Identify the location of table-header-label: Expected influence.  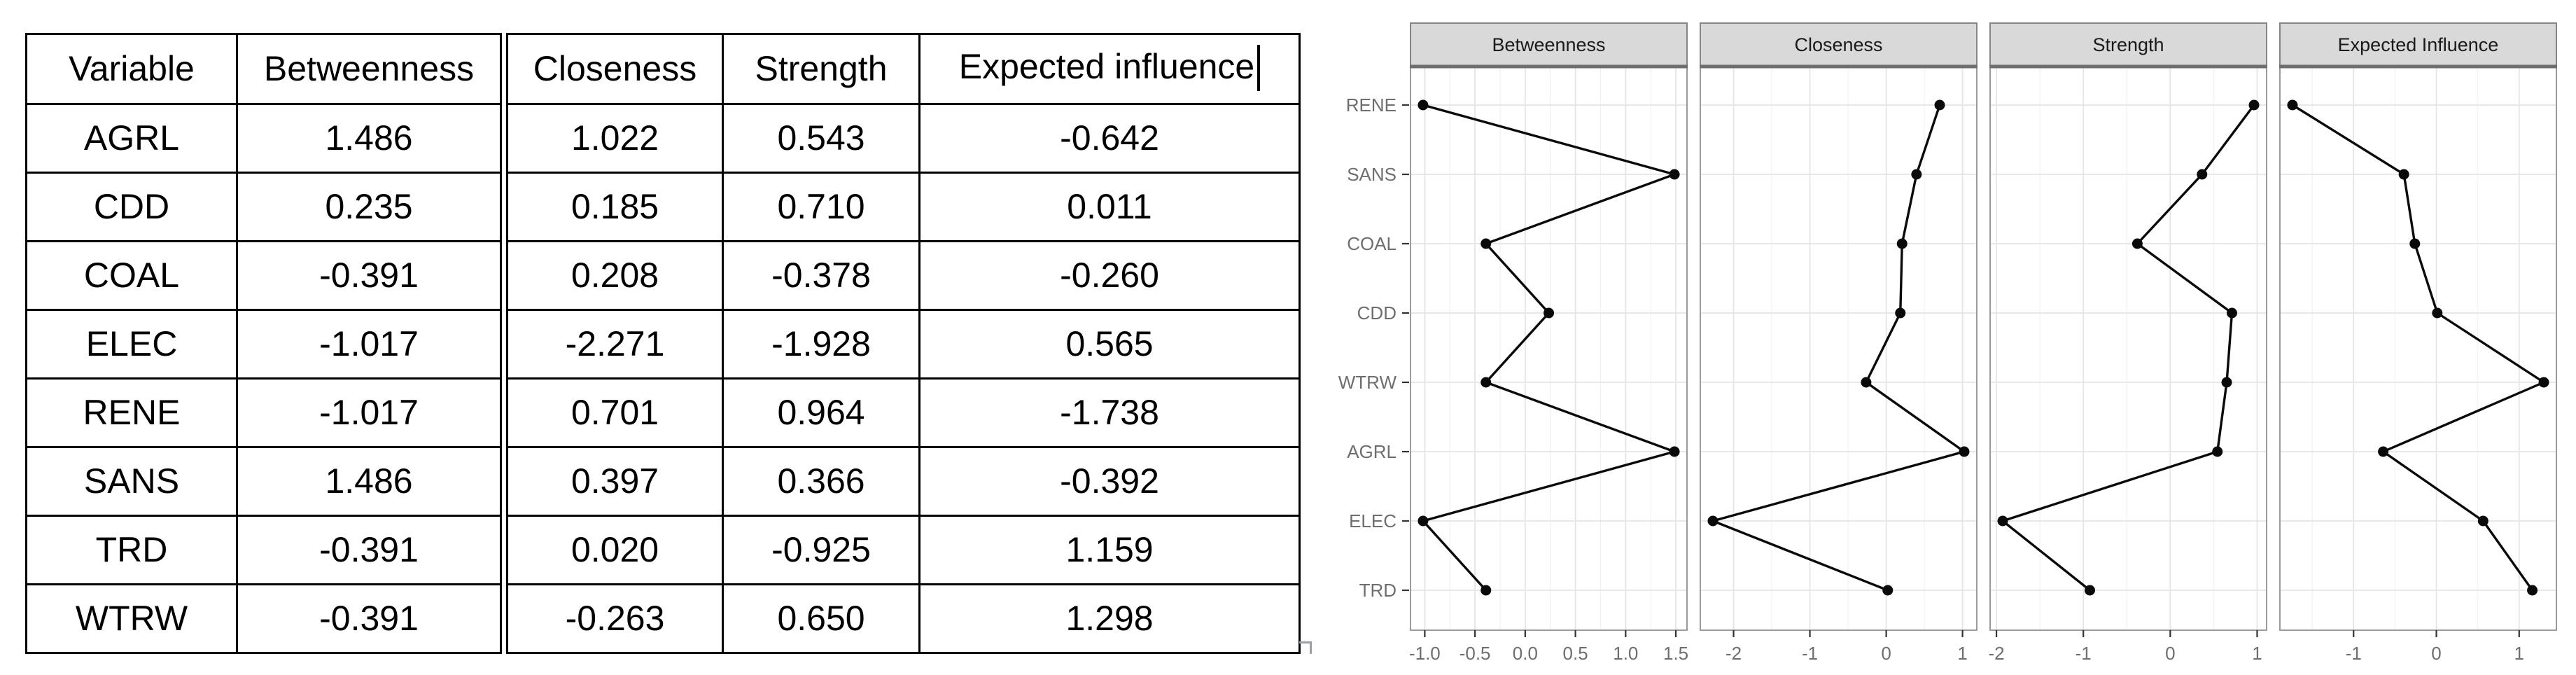
(1106, 66).